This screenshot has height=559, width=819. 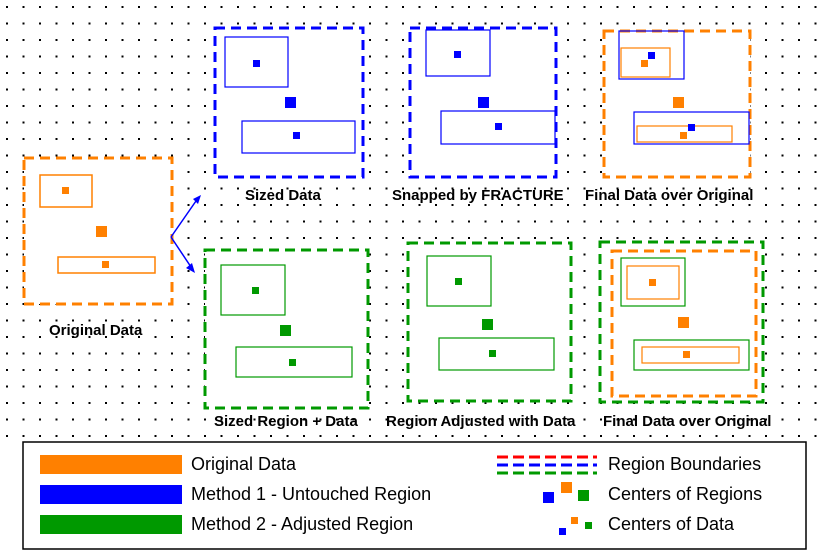 I want to click on panel-original-data, so click(x=98, y=231).